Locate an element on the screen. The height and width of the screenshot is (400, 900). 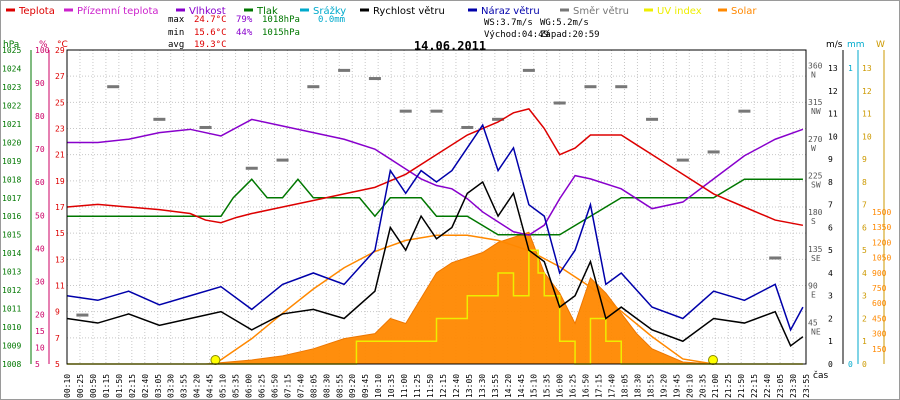
tick-pressure: 1010 is located at coordinates (11, 327).